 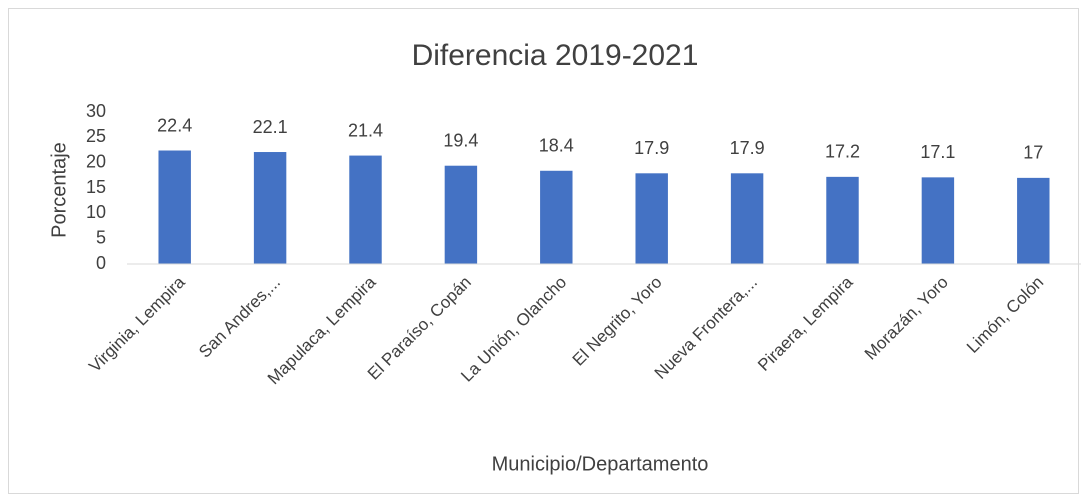 I want to click on value-label: 18.4, so click(x=556, y=146).